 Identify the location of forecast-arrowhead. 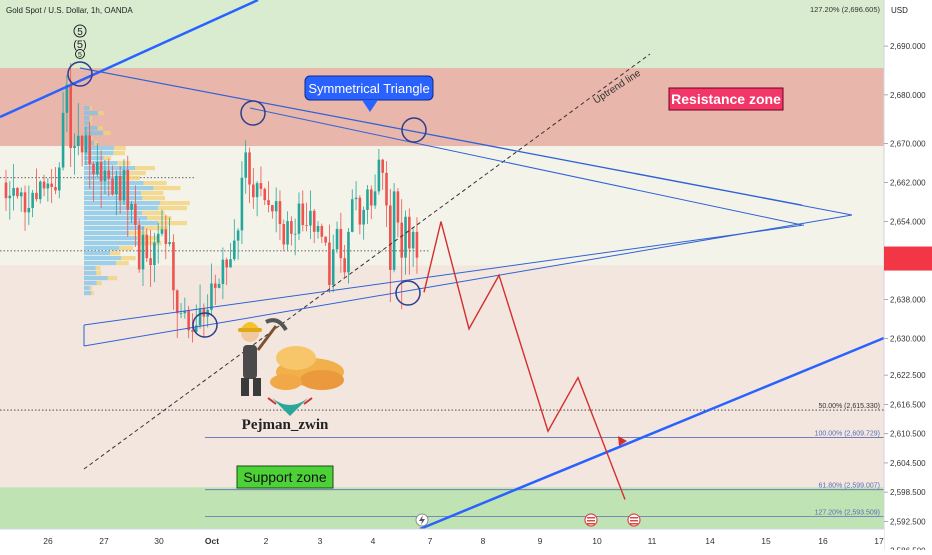
(622, 441).